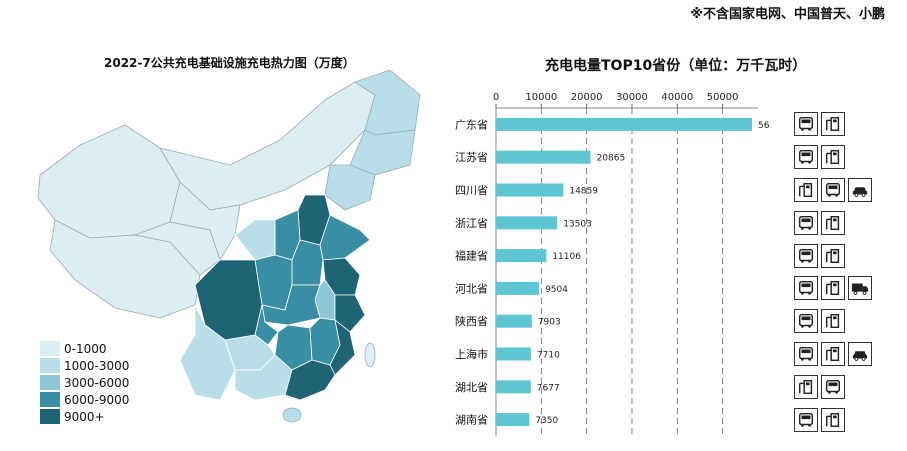  I want to click on category-label: 上海市, so click(471, 354).